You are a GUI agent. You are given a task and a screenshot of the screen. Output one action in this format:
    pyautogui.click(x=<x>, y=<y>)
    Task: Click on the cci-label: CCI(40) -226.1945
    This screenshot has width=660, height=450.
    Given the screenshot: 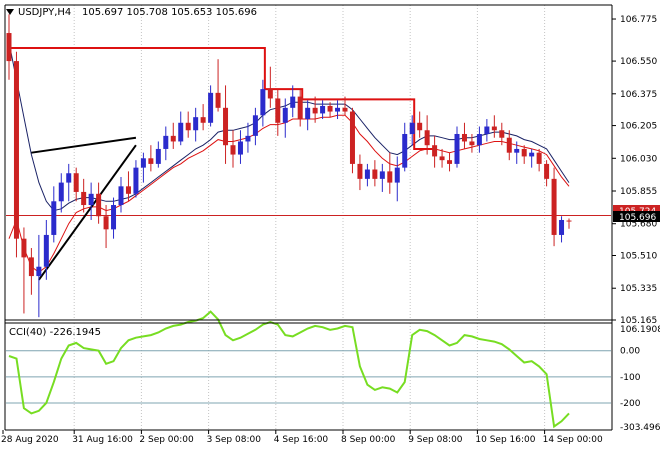 What is the action you would take?
    pyautogui.click(x=55, y=332)
    